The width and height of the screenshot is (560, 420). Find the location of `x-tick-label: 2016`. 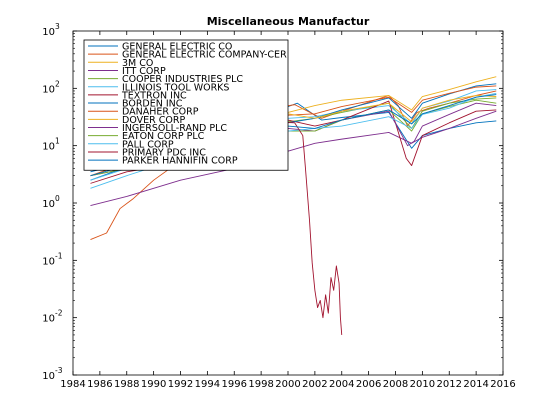

x-tick-label: 2016 is located at coordinates (502, 384).